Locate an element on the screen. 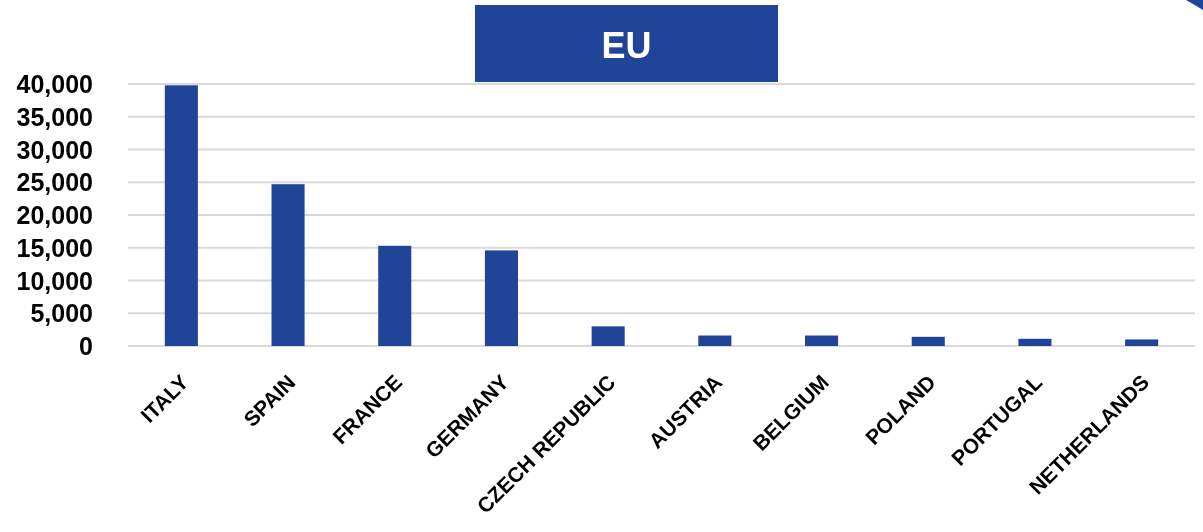 The height and width of the screenshot is (532, 1203). y-tick-label: 35,000 is located at coordinates (54, 116).